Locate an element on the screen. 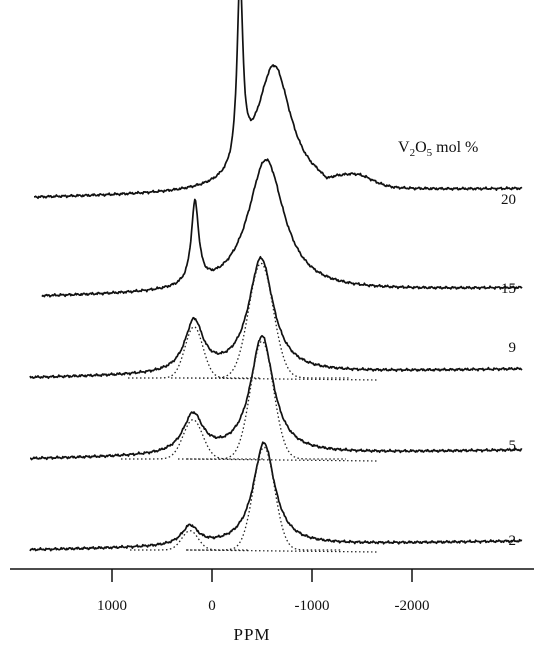 This screenshot has height=659, width=541. x-axis-title: PPM is located at coordinates (251, 634).